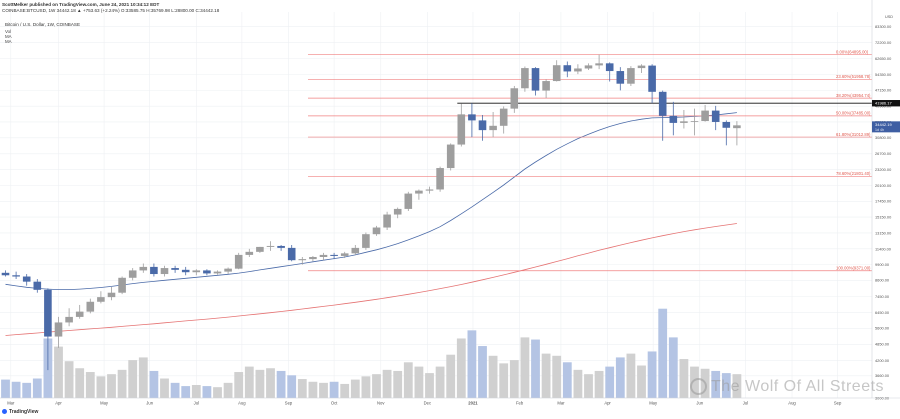 The width and height of the screenshot is (900, 419). I want to click on tradingview-logo: TradingView, so click(20, 412).